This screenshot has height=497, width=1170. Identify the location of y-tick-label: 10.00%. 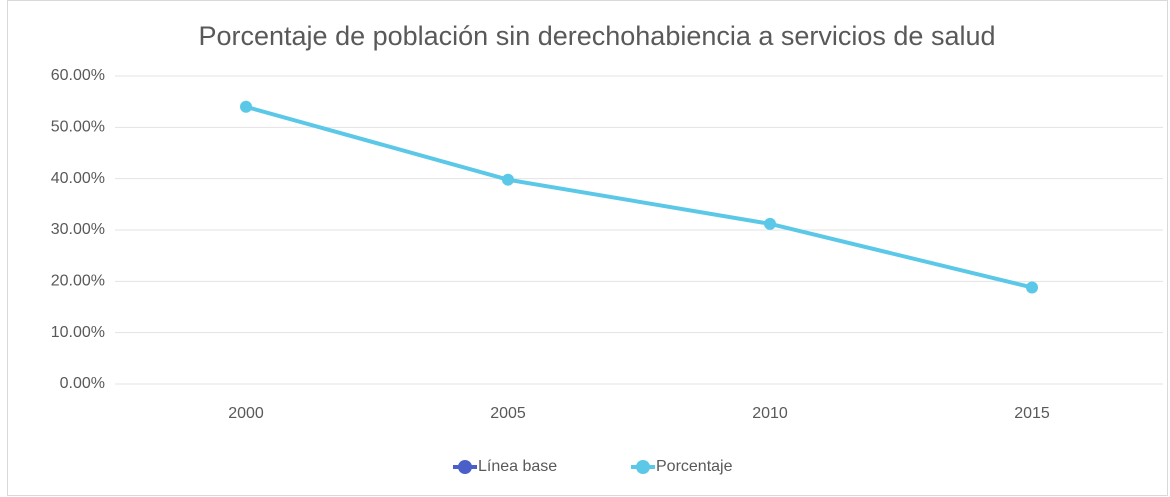
(78, 332).